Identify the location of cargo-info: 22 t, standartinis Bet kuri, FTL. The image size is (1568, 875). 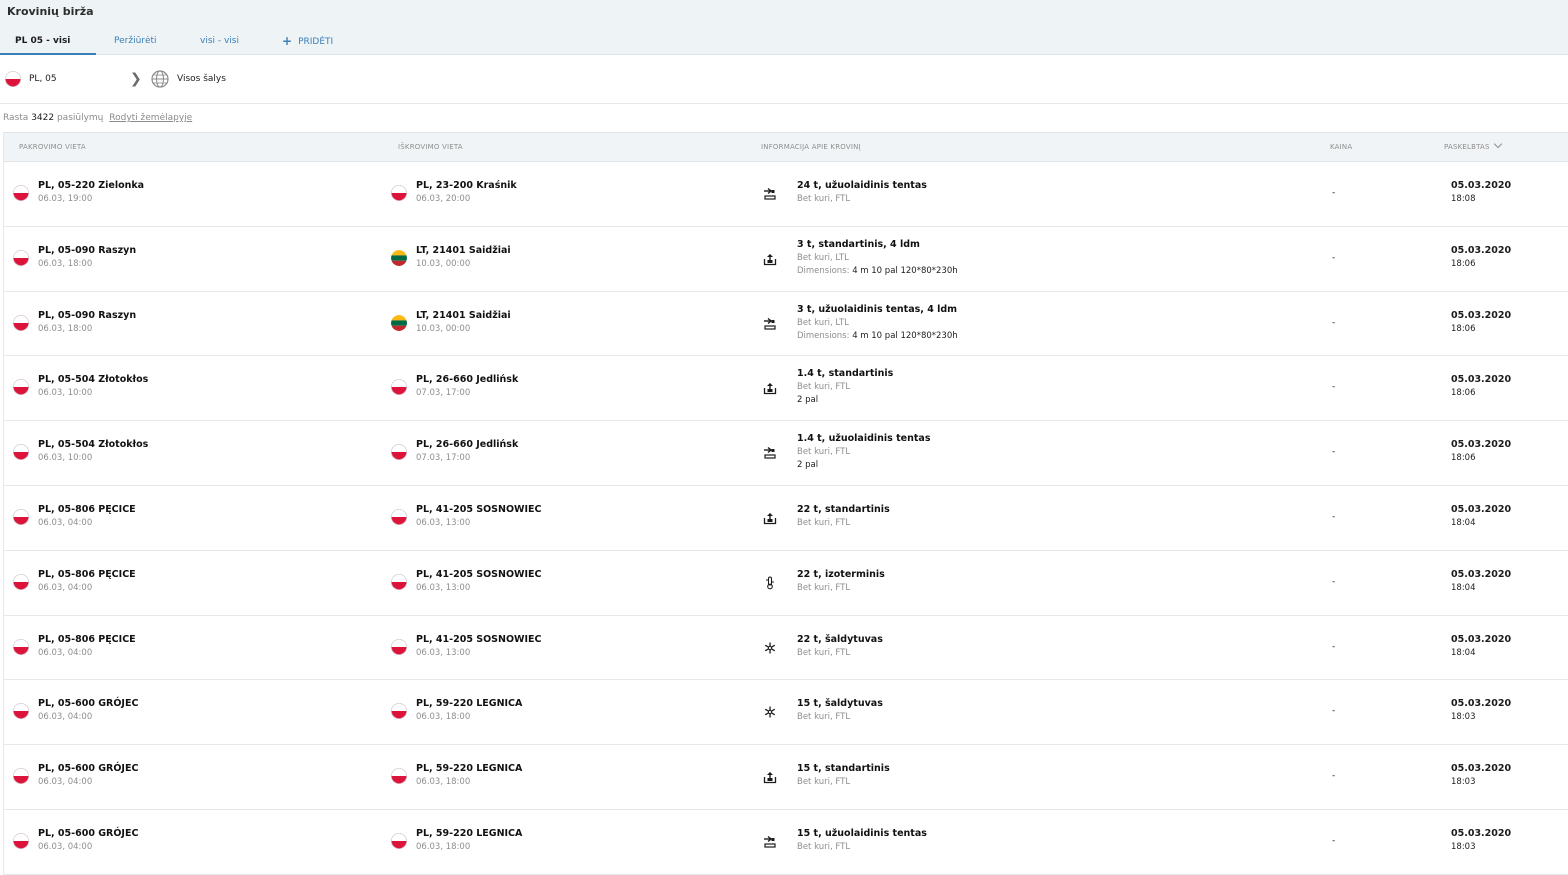
(843, 516).